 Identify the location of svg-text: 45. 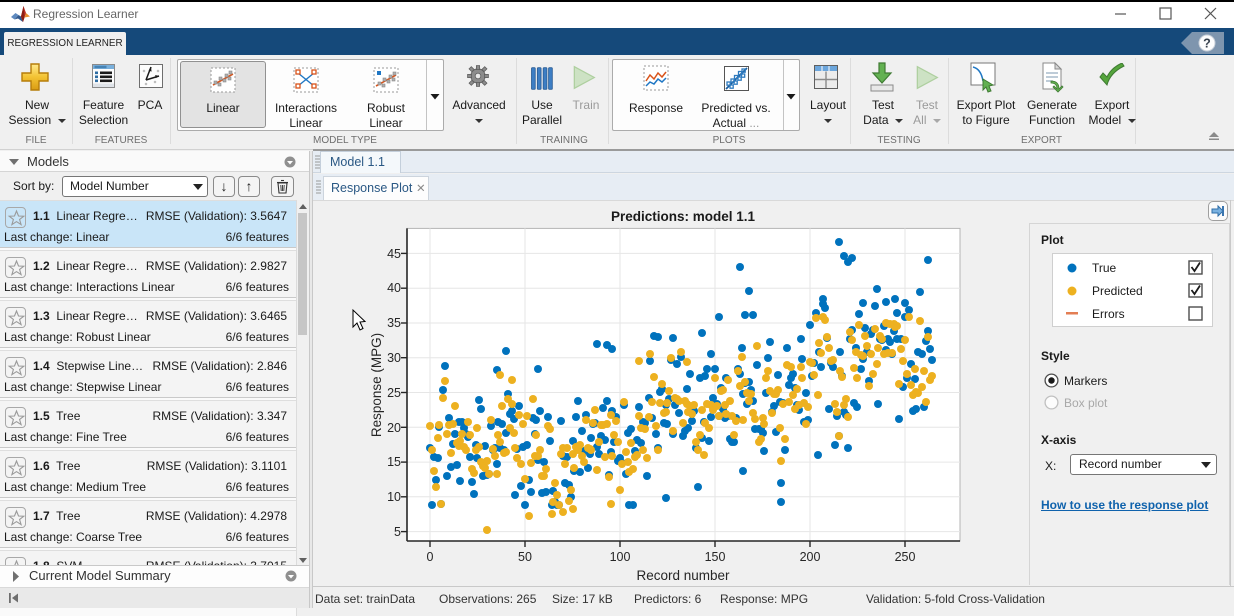
(394, 254).